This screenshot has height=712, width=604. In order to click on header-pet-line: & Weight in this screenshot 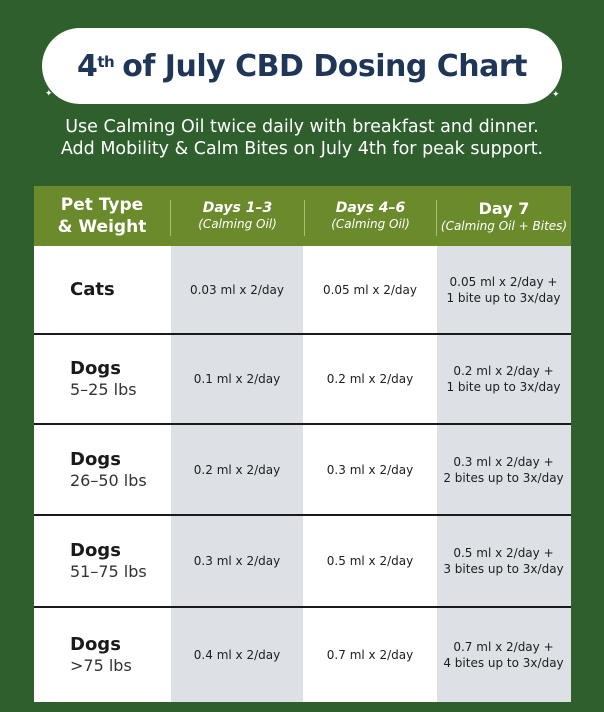, I will do `click(102, 227)`.